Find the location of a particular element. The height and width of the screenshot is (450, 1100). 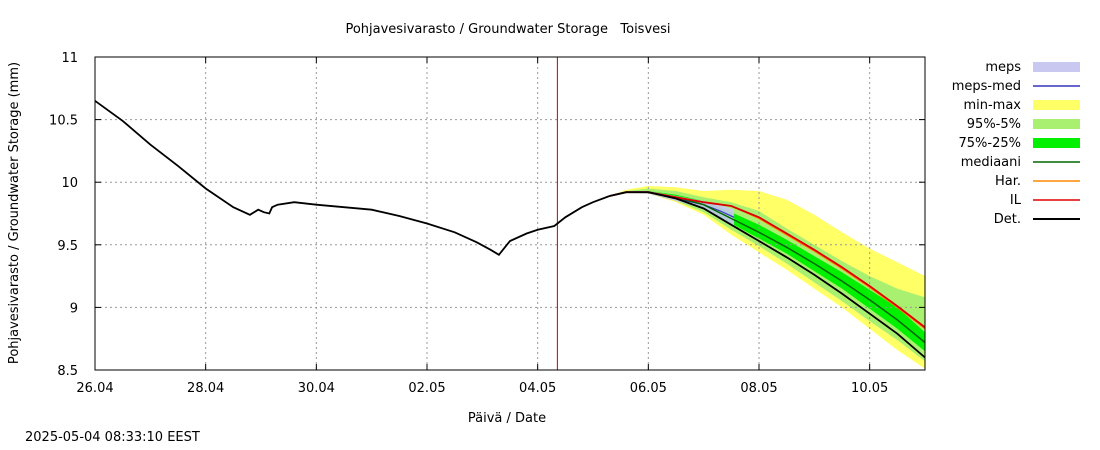

x-tick-label: 08.05 is located at coordinates (758, 388).